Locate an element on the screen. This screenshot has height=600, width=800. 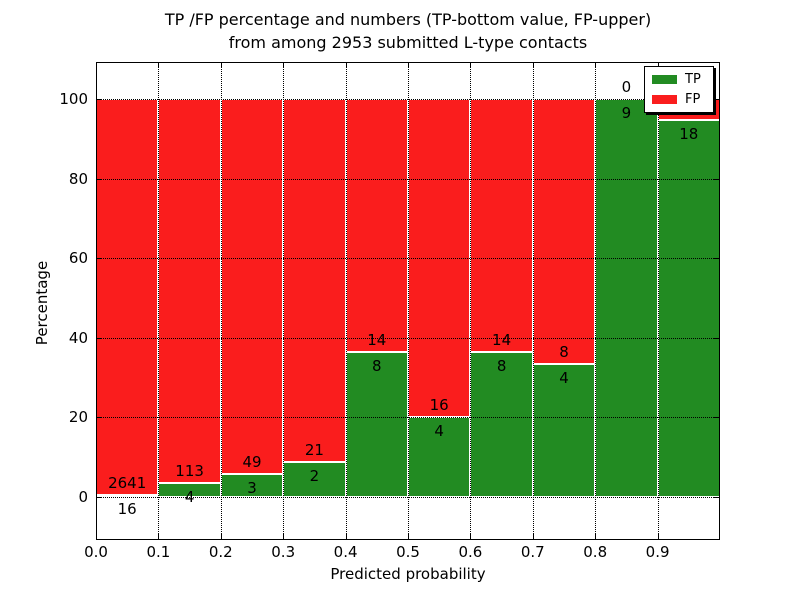
x-tick-label: 0.6 is located at coordinates (470, 552).